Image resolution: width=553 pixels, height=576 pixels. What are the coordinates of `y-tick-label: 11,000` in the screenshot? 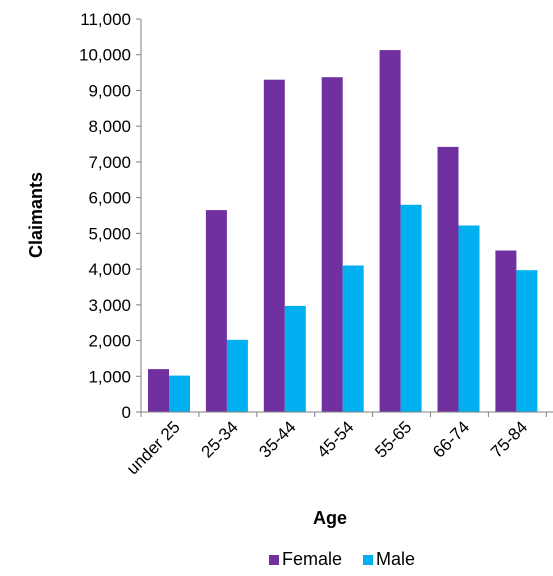 It's located at (105, 19).